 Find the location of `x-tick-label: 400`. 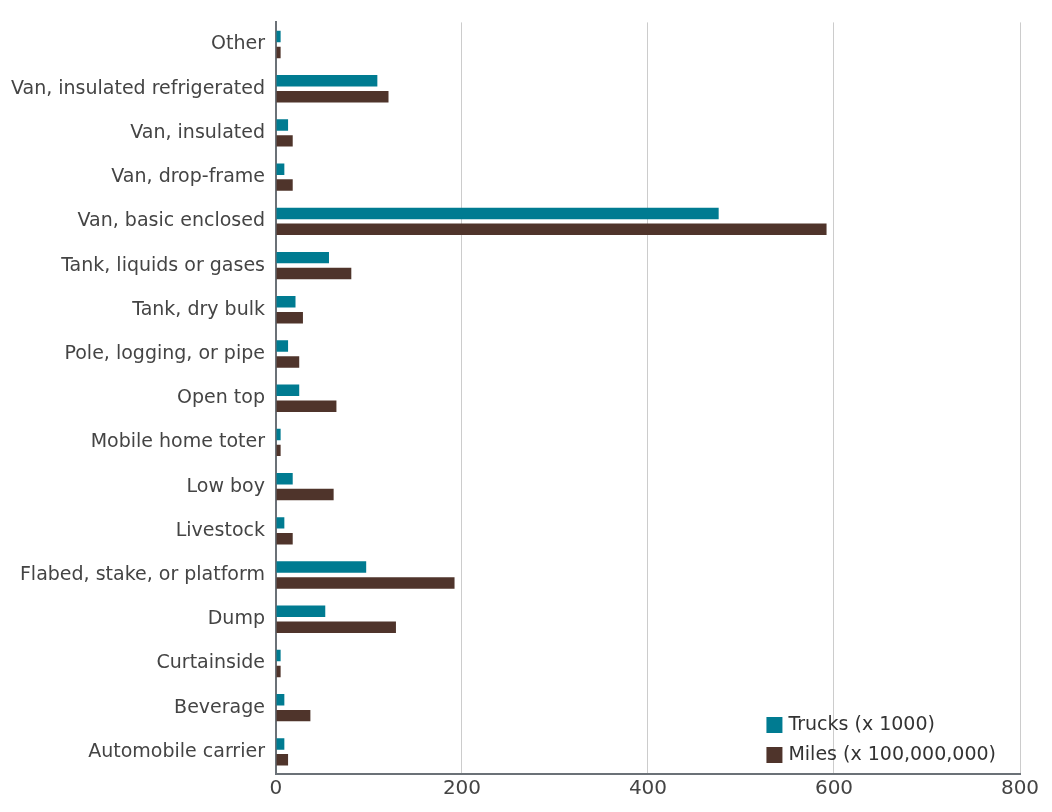

x-tick-label: 400 is located at coordinates (648, 787).